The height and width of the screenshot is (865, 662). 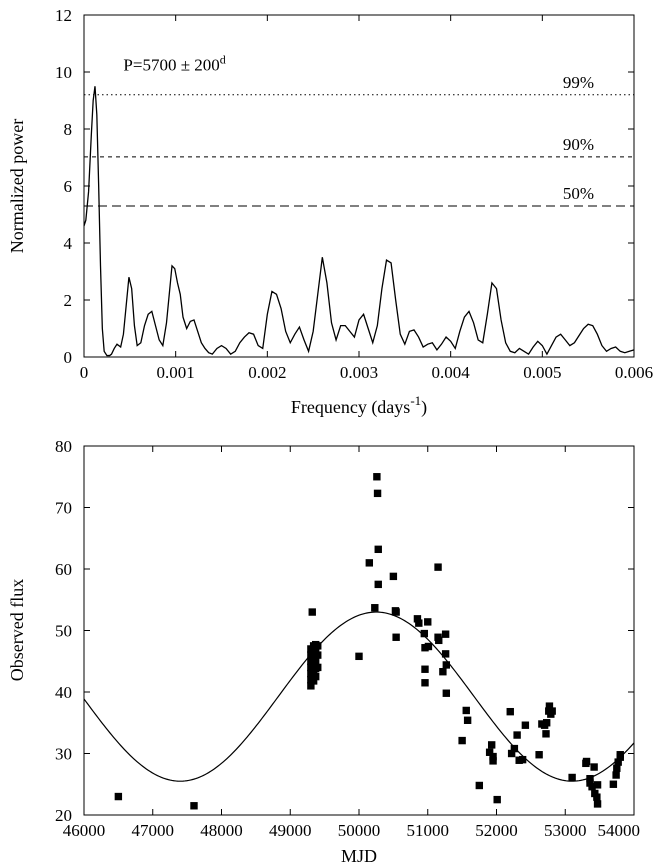 What do you see at coordinates (424, 407) in the screenshot?
I see `x-axis-label-close: )` at bounding box center [424, 407].